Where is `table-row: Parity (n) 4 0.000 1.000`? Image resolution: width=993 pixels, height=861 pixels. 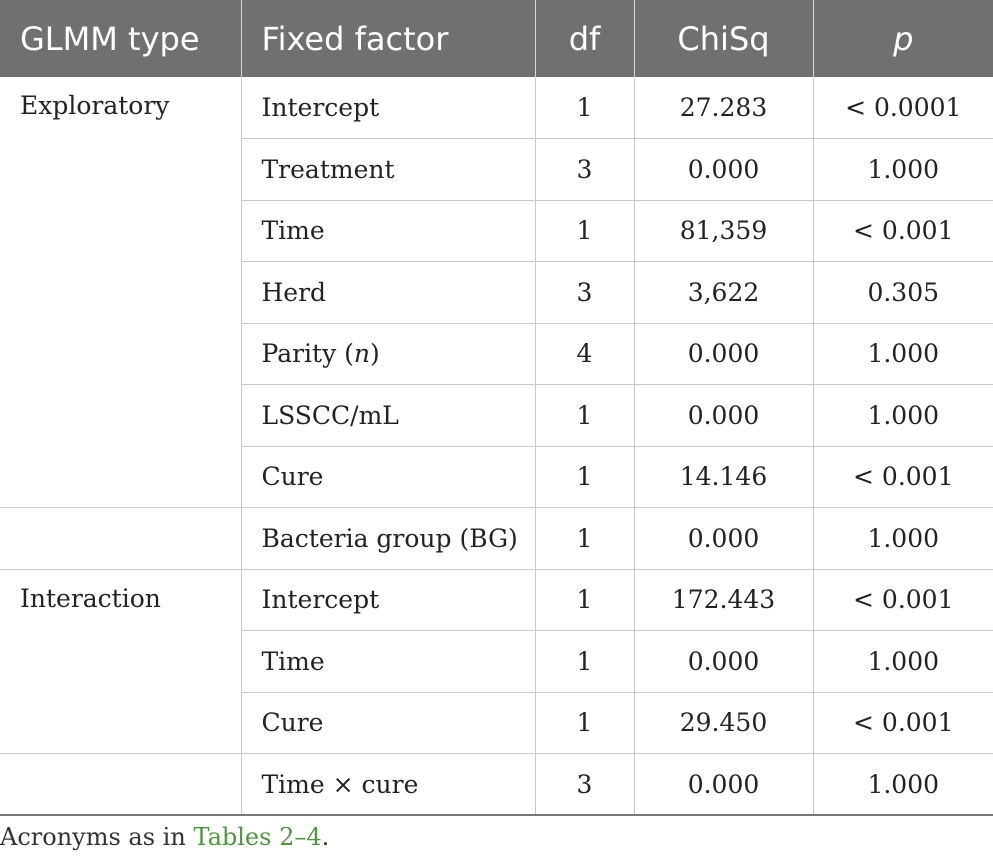 table-row: Parity (n) 4 0.000 1.000 is located at coordinates (496, 354).